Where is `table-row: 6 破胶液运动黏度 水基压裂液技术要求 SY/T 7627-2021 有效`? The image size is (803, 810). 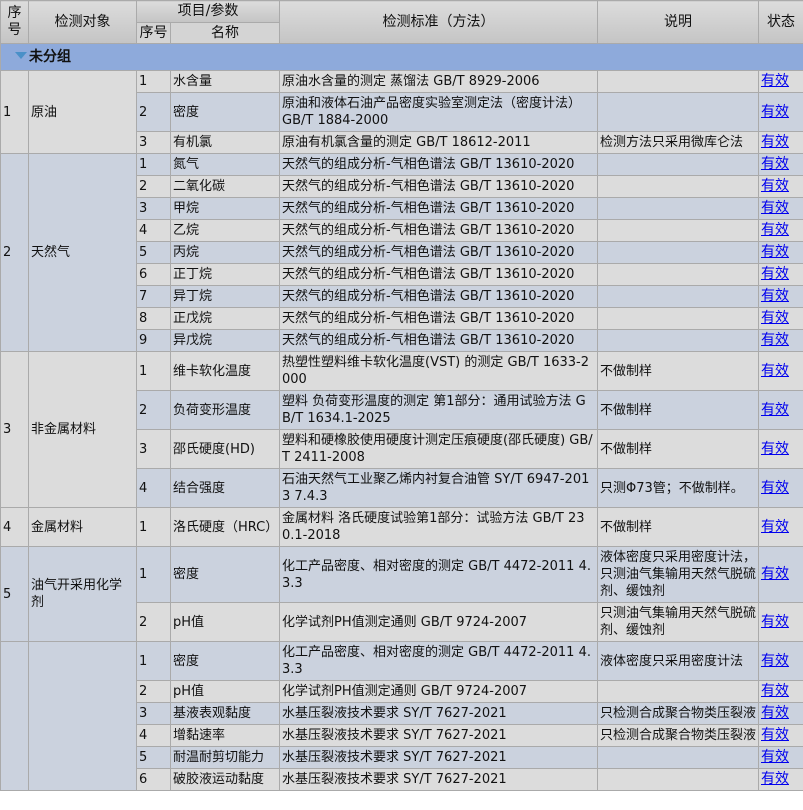 table-row: 6 破胶液运动黏度 水基压裂液技术要求 SY/T 7627-2021 有效 is located at coordinates (401, 779).